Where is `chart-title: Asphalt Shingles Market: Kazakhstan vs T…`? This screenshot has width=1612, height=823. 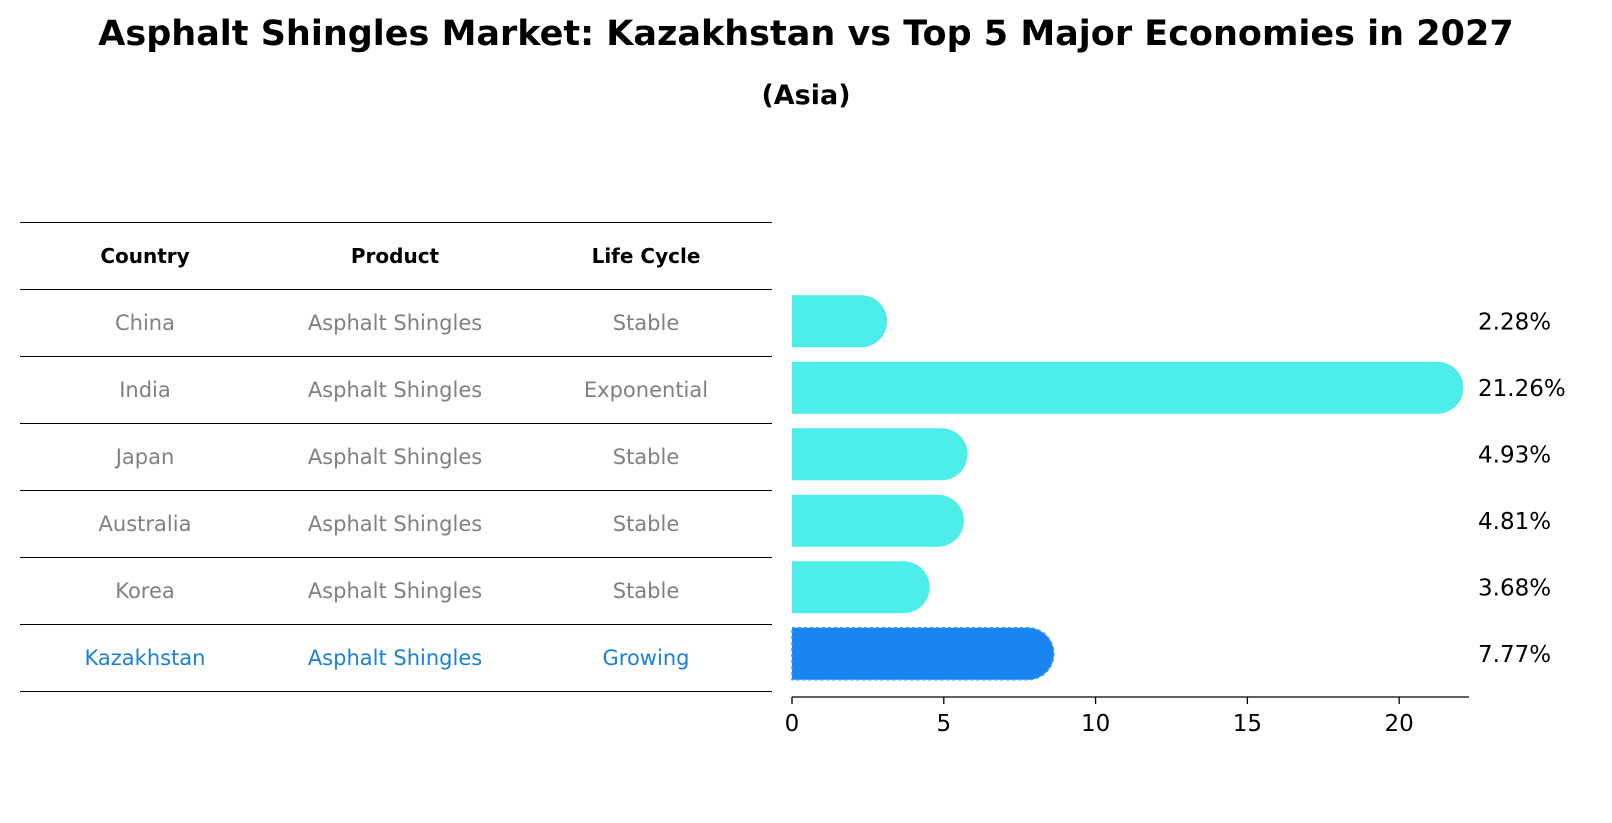 chart-title: Asphalt Shingles Market: Kazakhstan vs T… is located at coordinates (806, 34).